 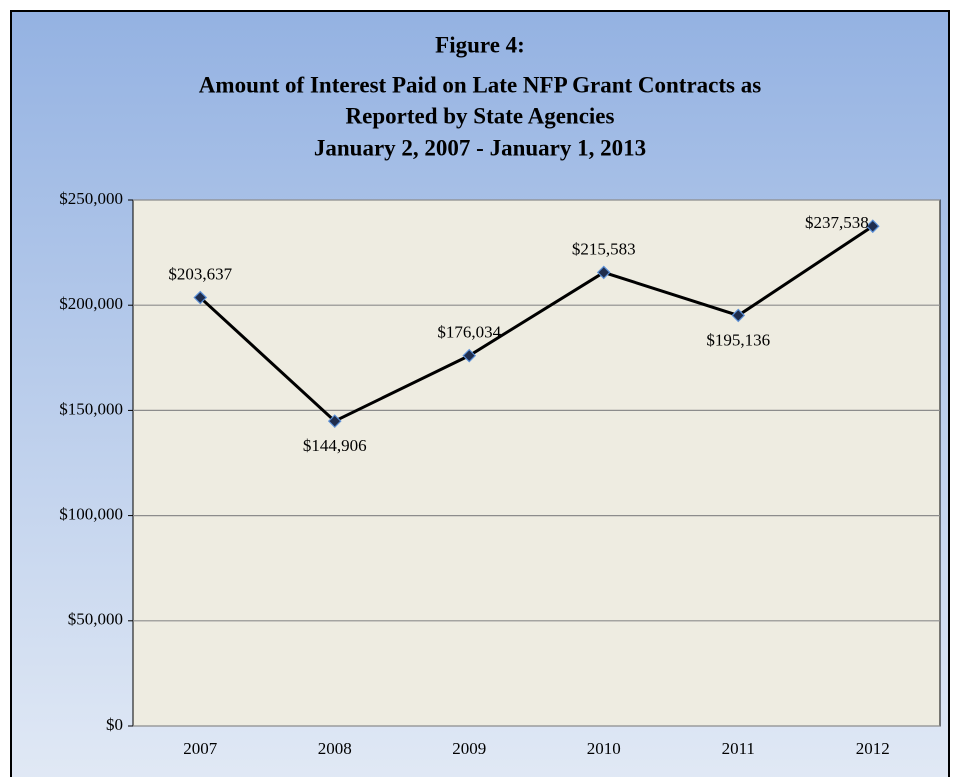 I want to click on data-label: $176,034, so click(x=469, y=332).